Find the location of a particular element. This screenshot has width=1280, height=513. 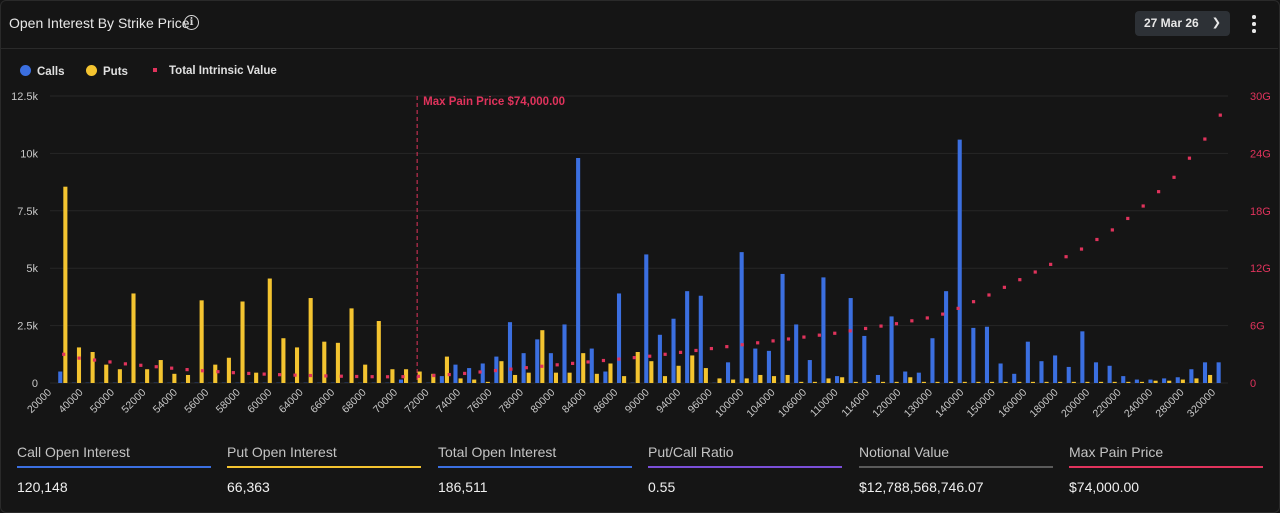

legend-item-puts: Puts is located at coordinates (107, 71).